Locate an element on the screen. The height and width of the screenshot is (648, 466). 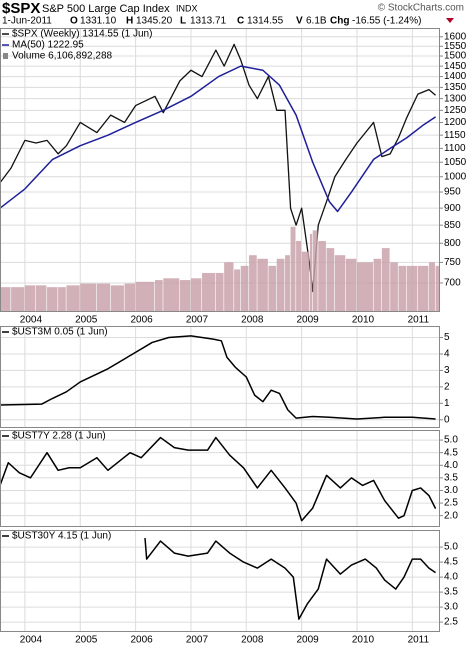
stat-label: V is located at coordinates (299, 21).